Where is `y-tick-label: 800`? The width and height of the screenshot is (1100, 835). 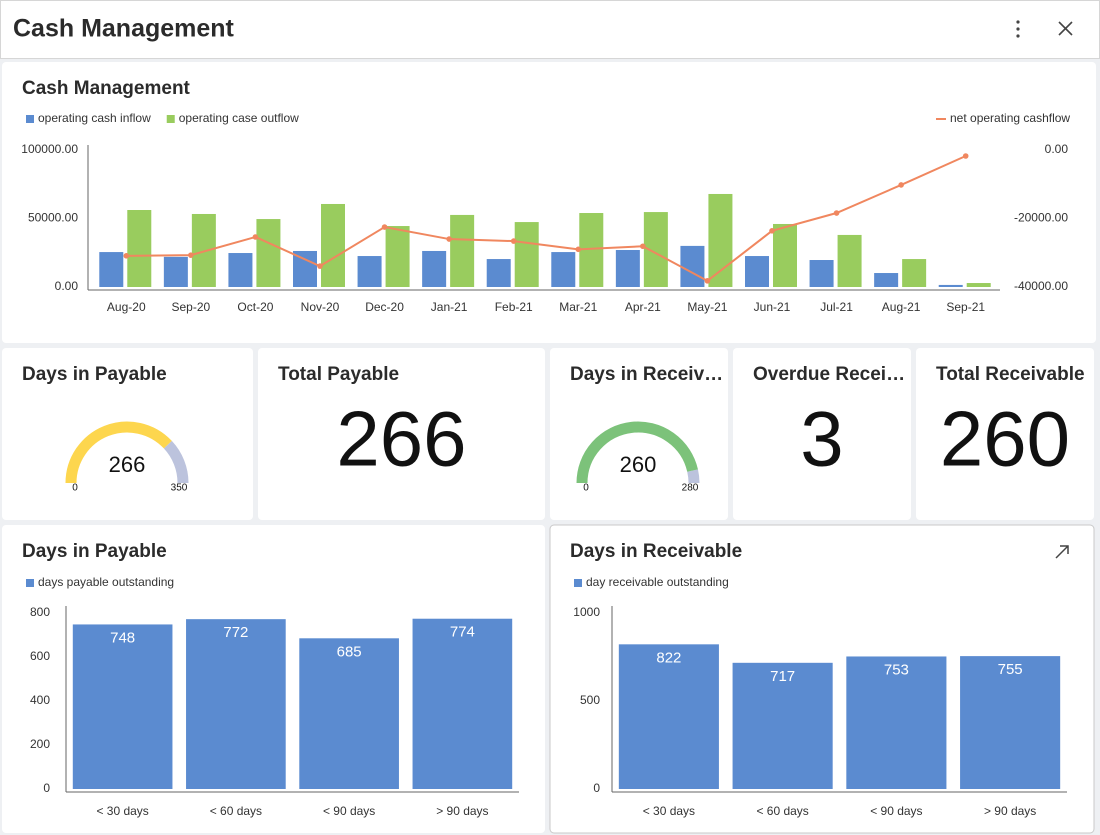 y-tick-label: 800 is located at coordinates (40, 612).